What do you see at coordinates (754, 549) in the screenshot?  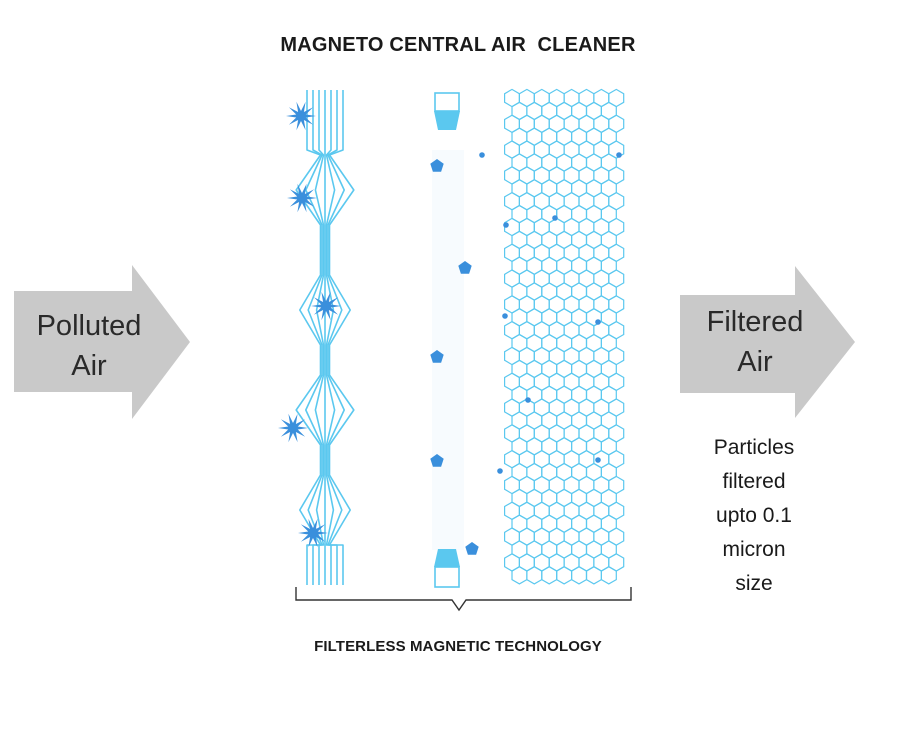 I see `note-line: micron` at bounding box center [754, 549].